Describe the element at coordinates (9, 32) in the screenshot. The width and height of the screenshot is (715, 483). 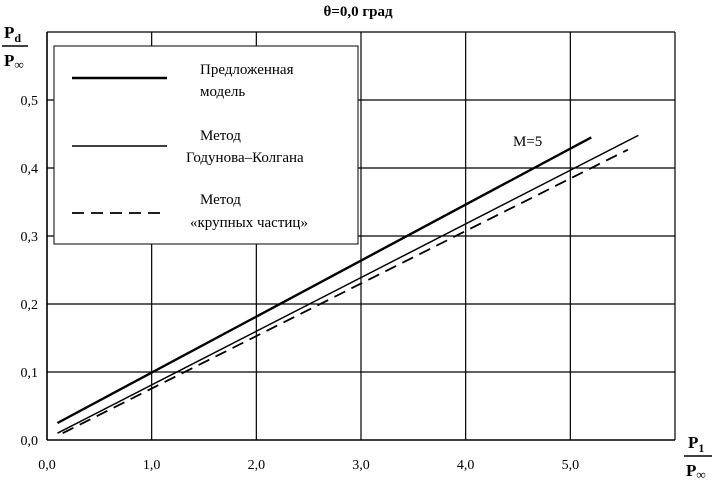
I see `y-label-num: P` at that location.